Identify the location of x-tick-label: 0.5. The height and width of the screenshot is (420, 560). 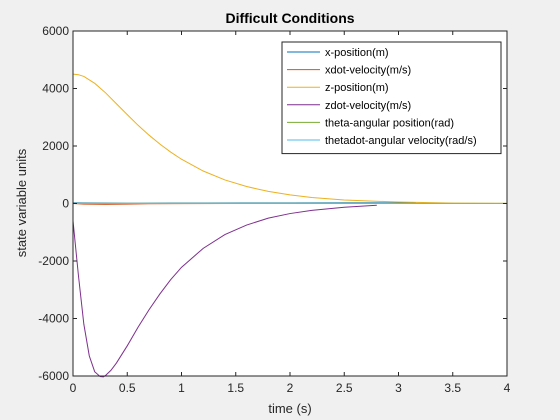
(127, 388).